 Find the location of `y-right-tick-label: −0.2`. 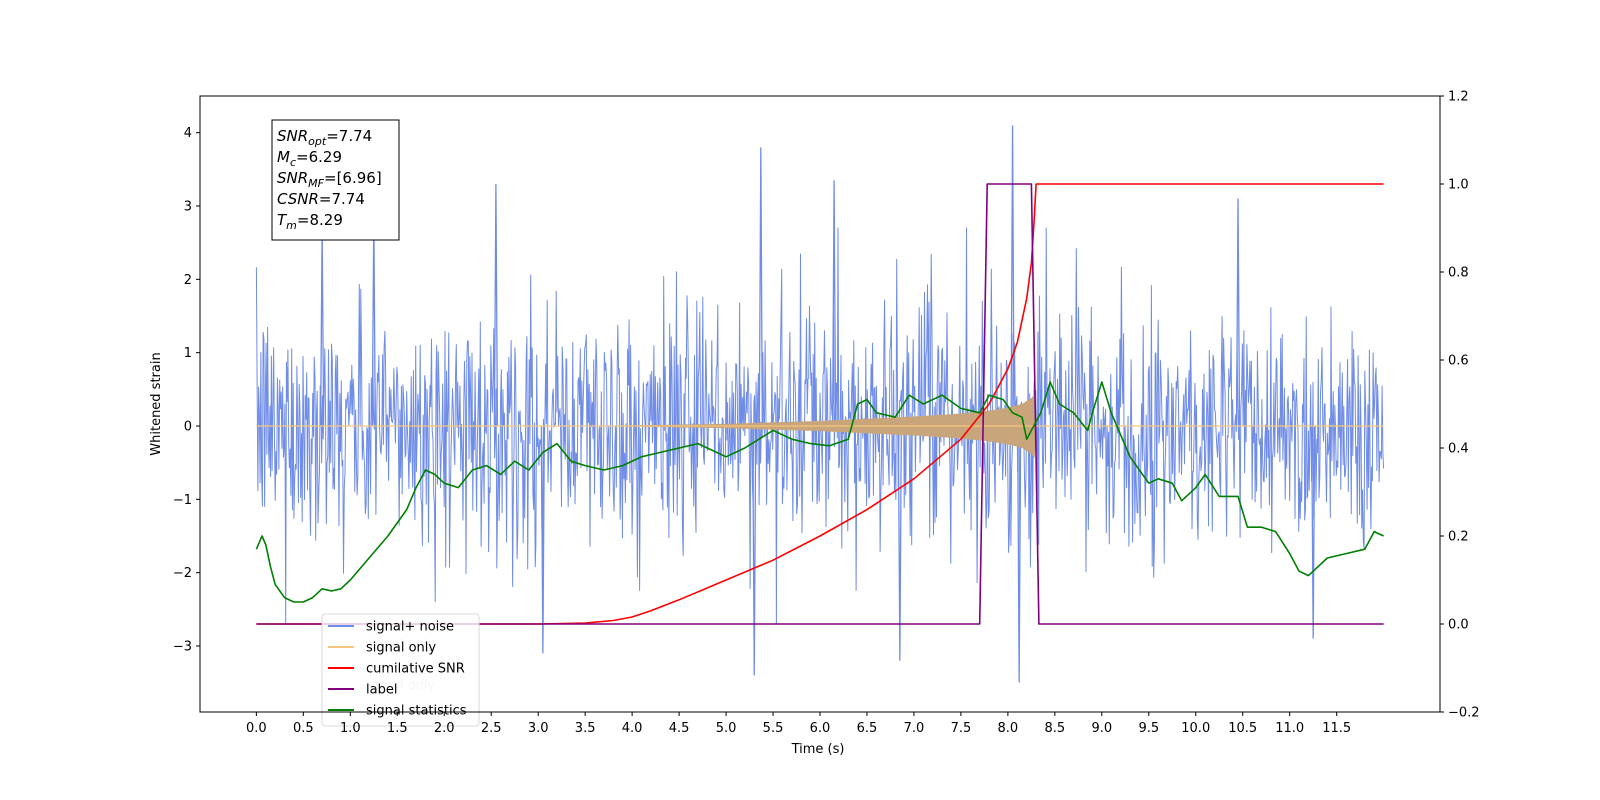

y-right-tick-label: −0.2 is located at coordinates (1464, 713).